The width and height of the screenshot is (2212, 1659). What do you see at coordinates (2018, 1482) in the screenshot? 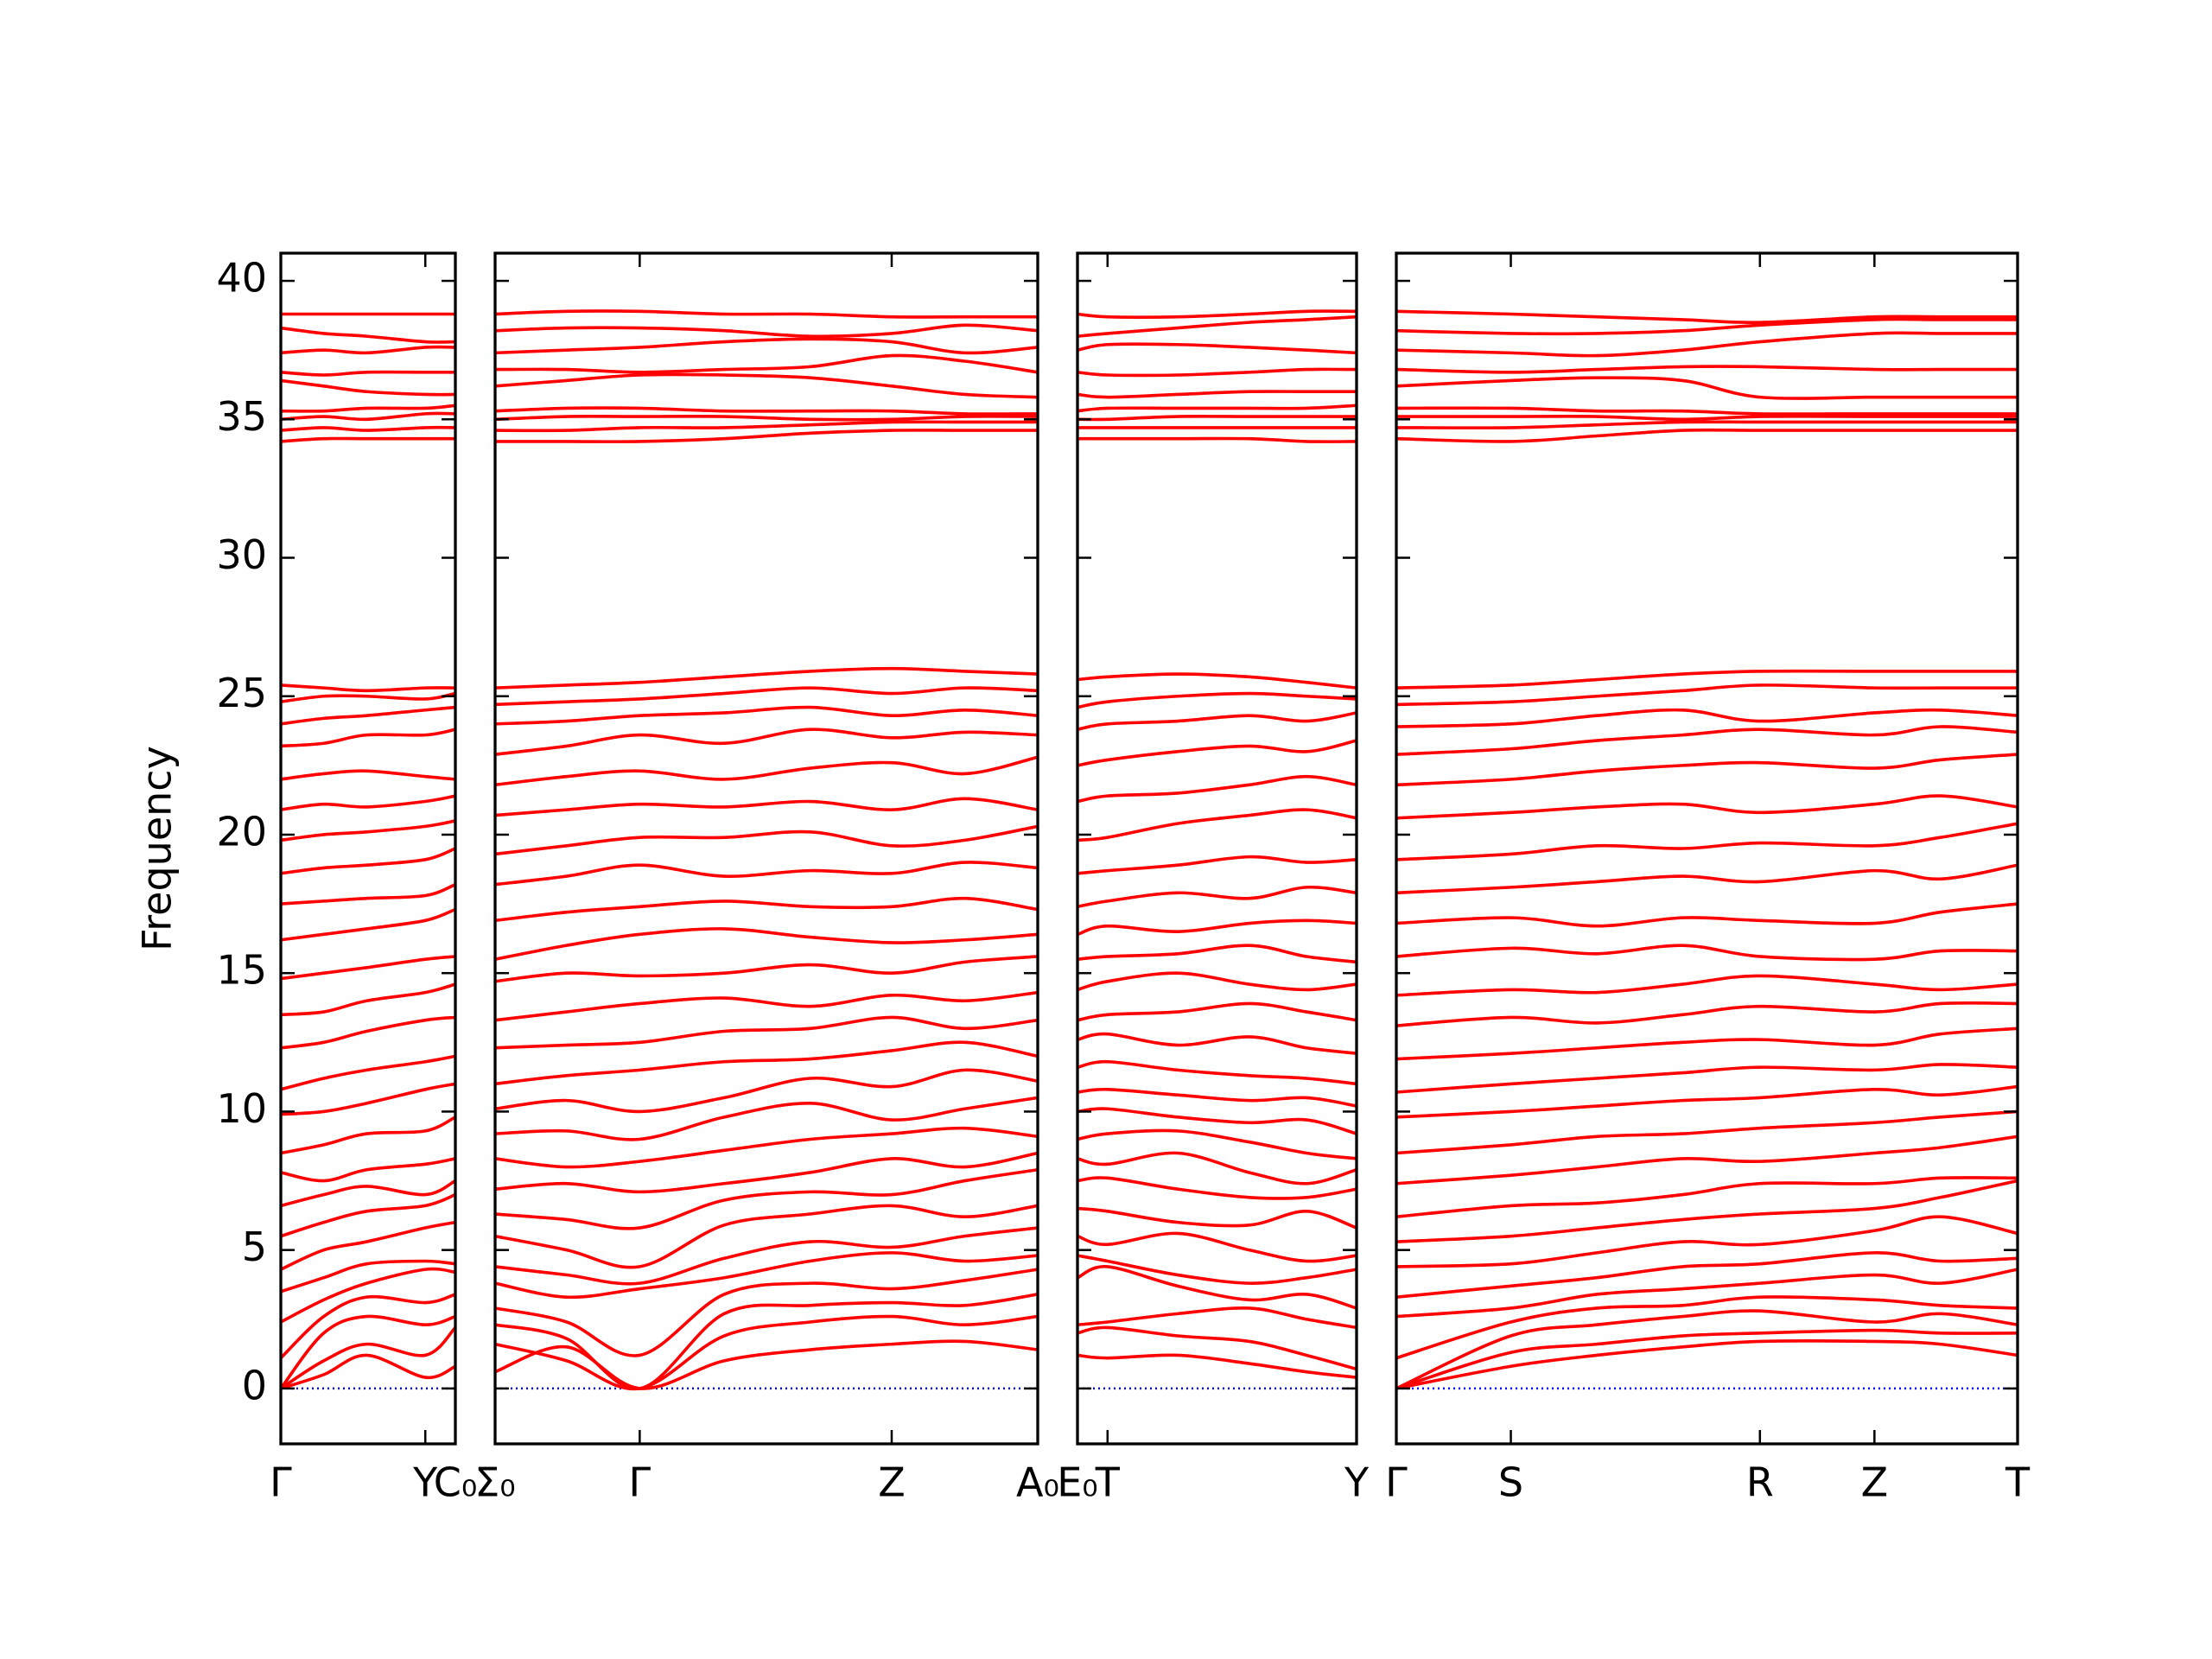
I see `x-tick-label: T` at bounding box center [2018, 1482].